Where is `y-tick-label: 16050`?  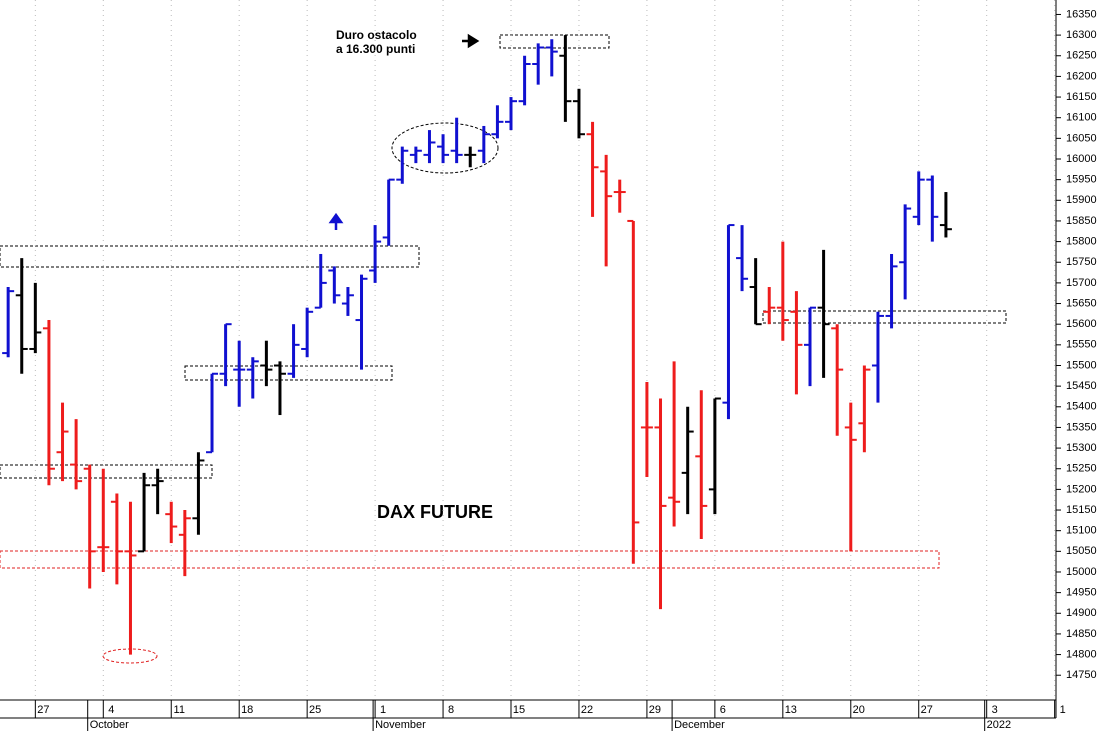 y-tick-label: 16050 is located at coordinates (1081, 138).